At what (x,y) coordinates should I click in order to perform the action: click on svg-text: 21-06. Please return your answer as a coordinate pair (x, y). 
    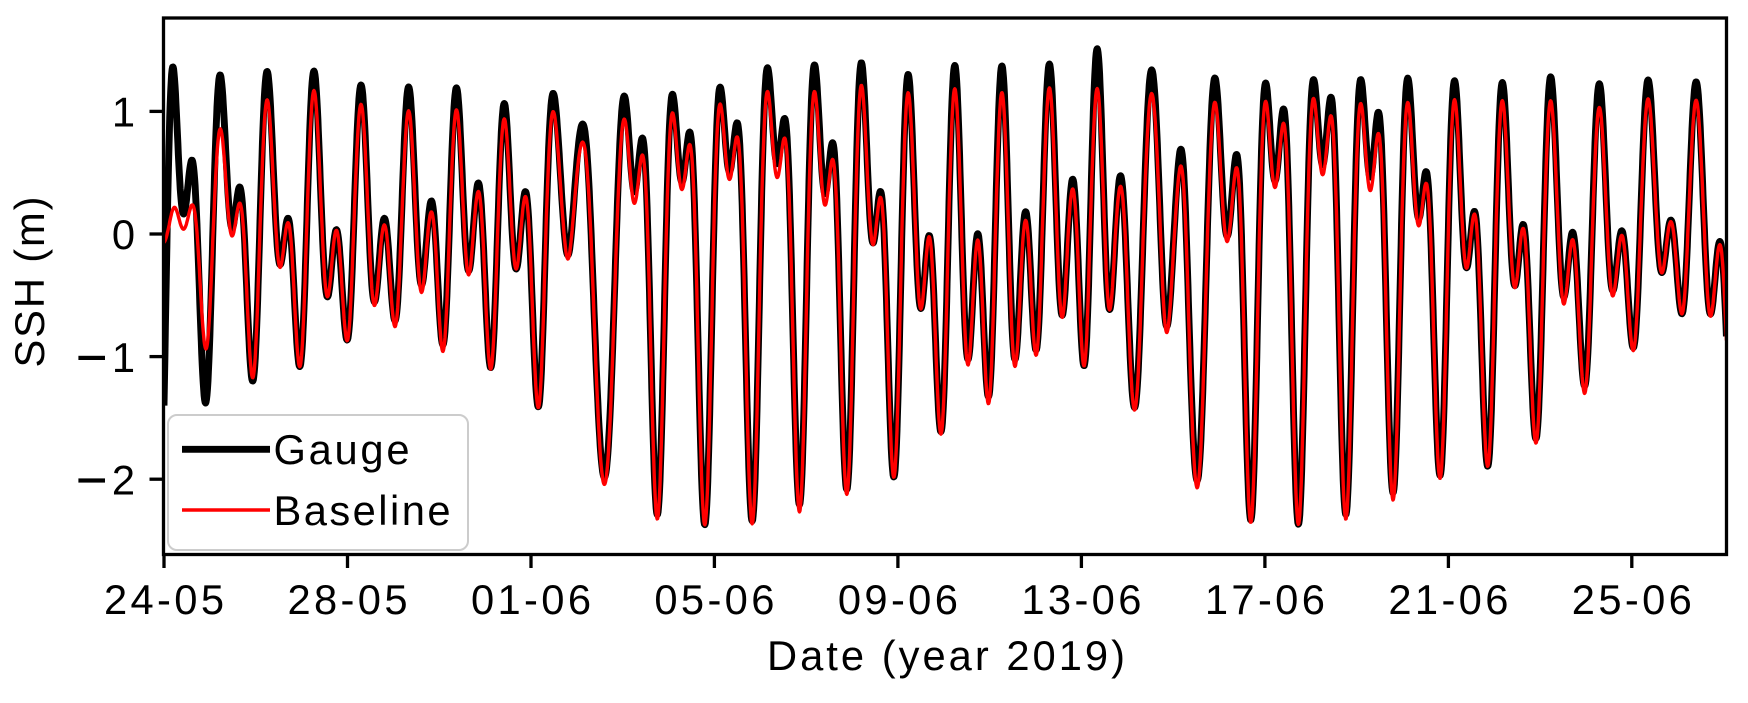
    Looking at the image, I should click on (1448, 599).